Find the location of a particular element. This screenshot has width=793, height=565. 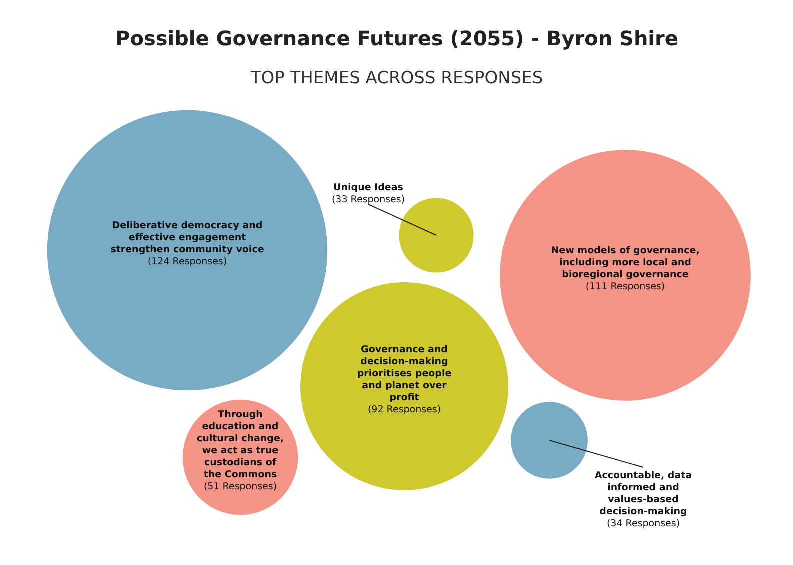

data-label: (124 Responses) is located at coordinates (188, 262).